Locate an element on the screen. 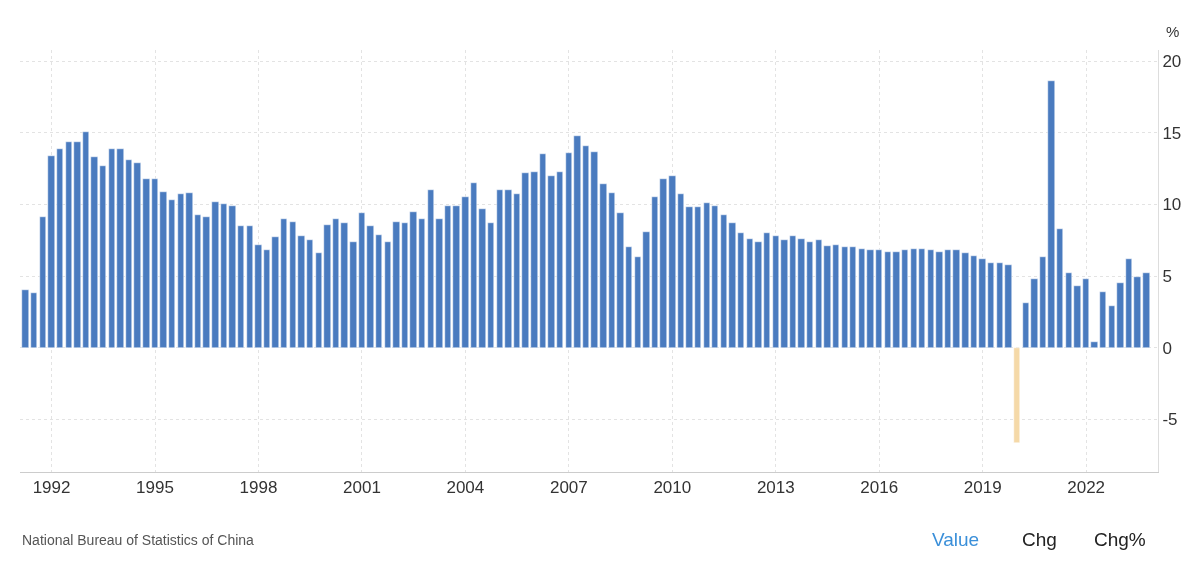 Image resolution: width=1200 pixels, height=562 pixels. x-tick-label: 2004 is located at coordinates (465, 488).